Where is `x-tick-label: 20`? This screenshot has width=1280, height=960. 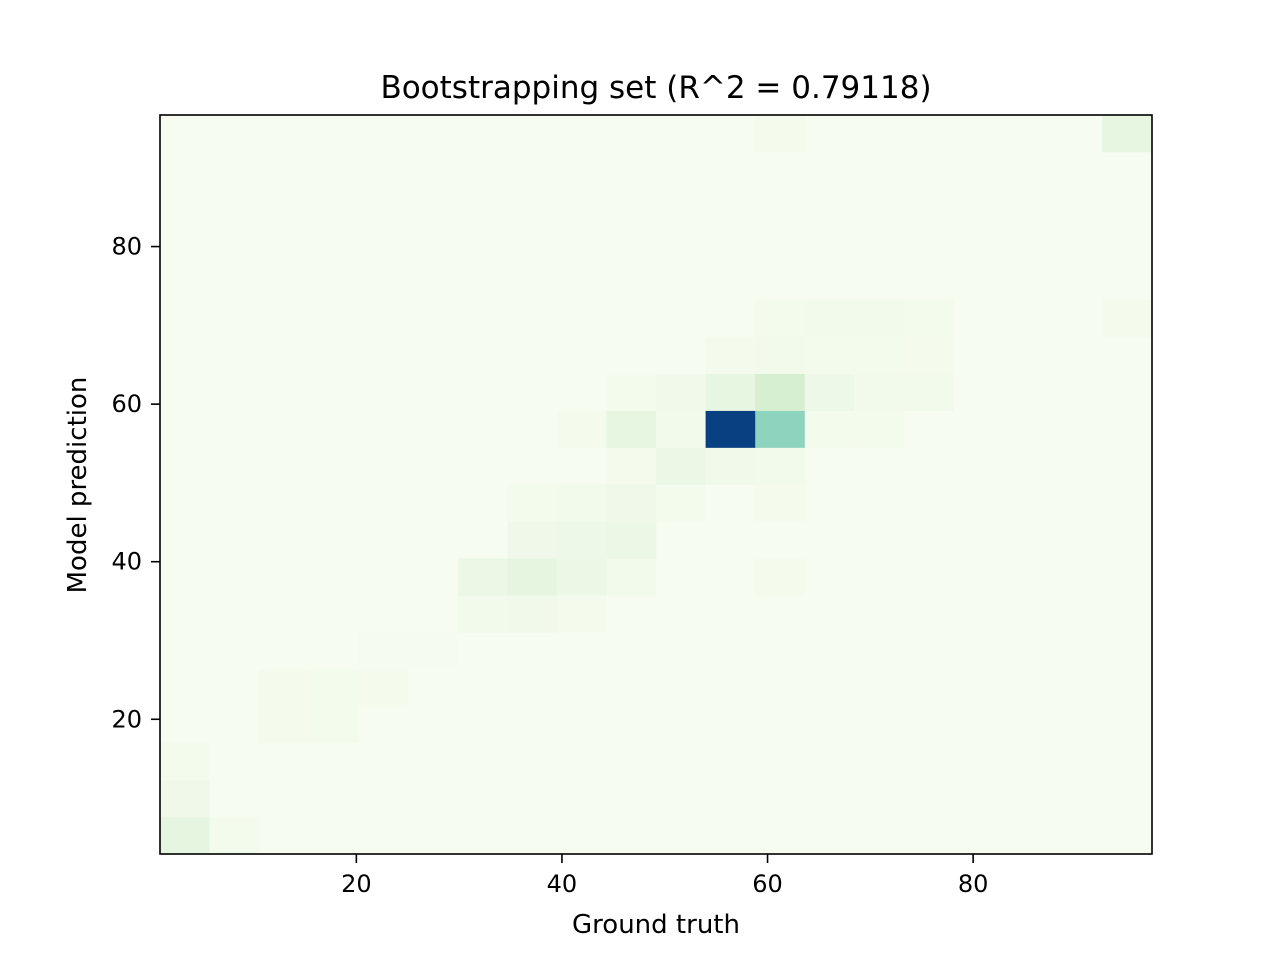 x-tick-label: 20 is located at coordinates (356, 884).